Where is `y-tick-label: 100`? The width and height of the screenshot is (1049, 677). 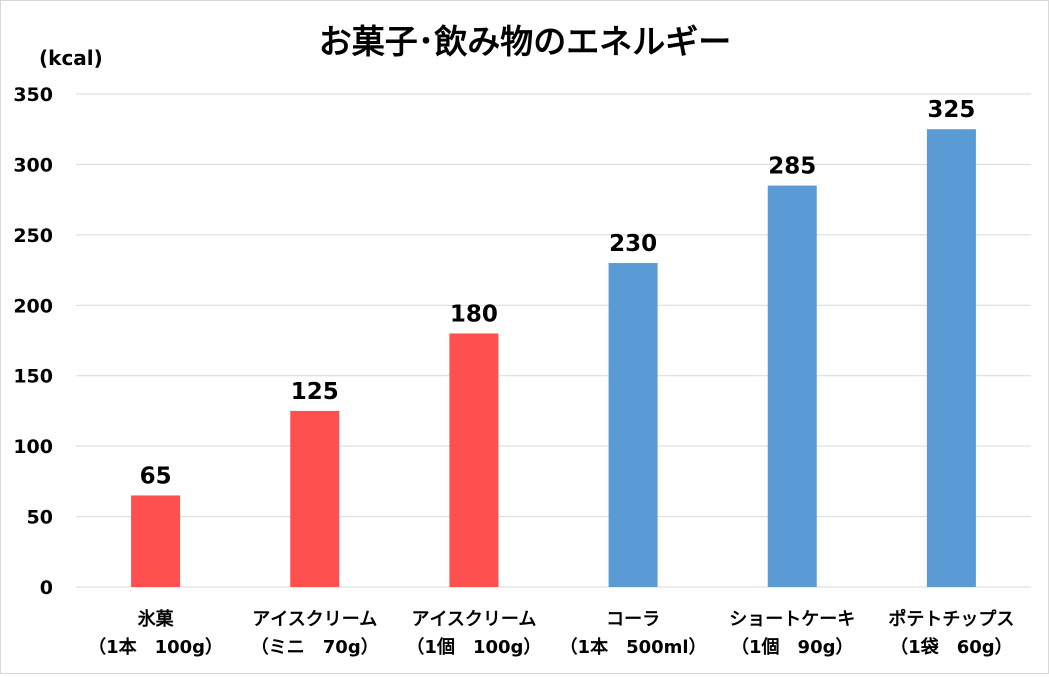
y-tick-label: 100 is located at coordinates (33, 447).